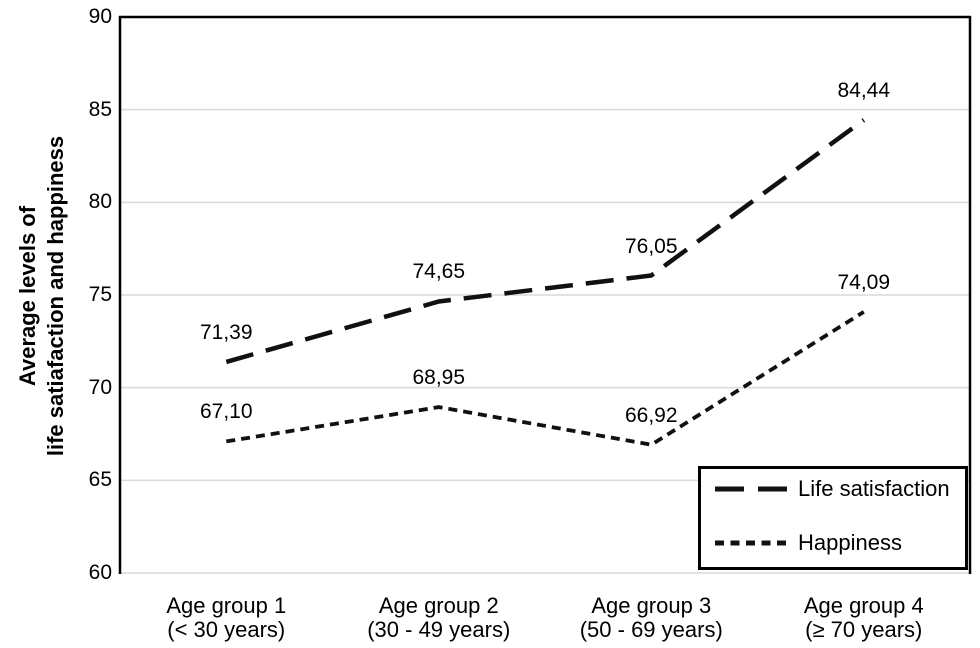 The height and width of the screenshot is (648, 980). I want to click on data-label-happiness-2: 68,95, so click(439, 378).